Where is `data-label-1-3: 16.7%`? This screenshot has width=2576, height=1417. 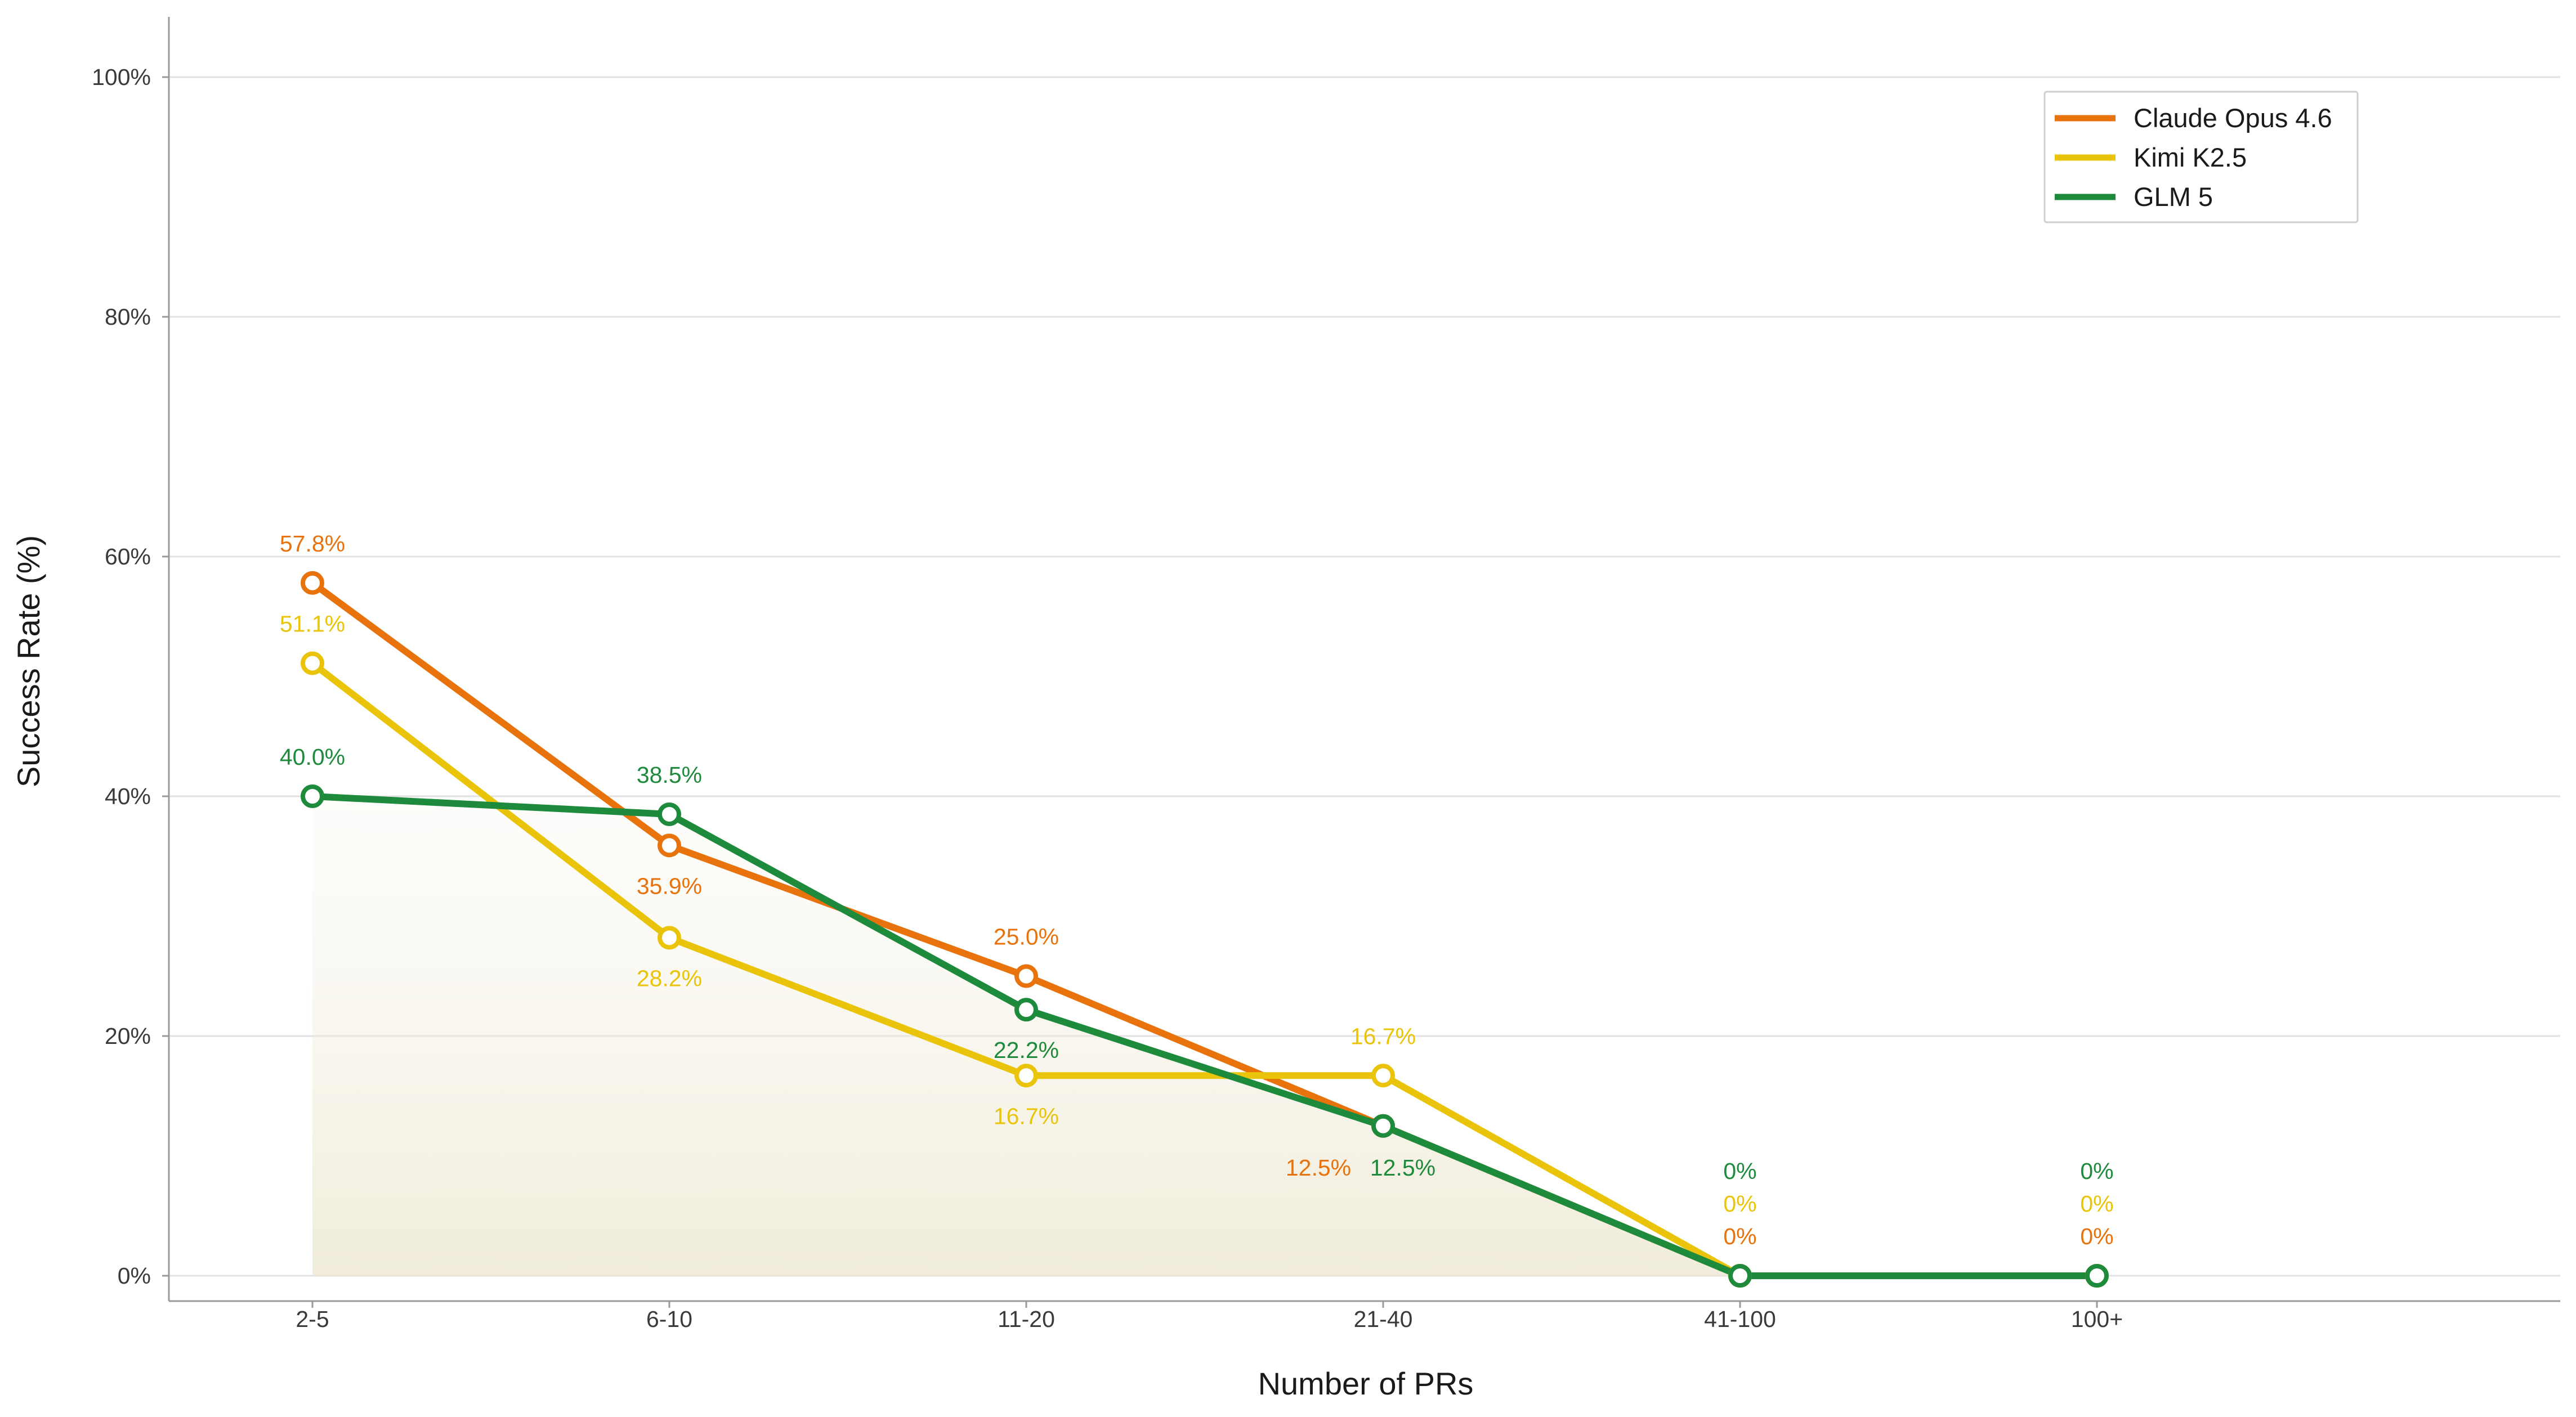
data-label-1-3: 16.7% is located at coordinates (1383, 1036).